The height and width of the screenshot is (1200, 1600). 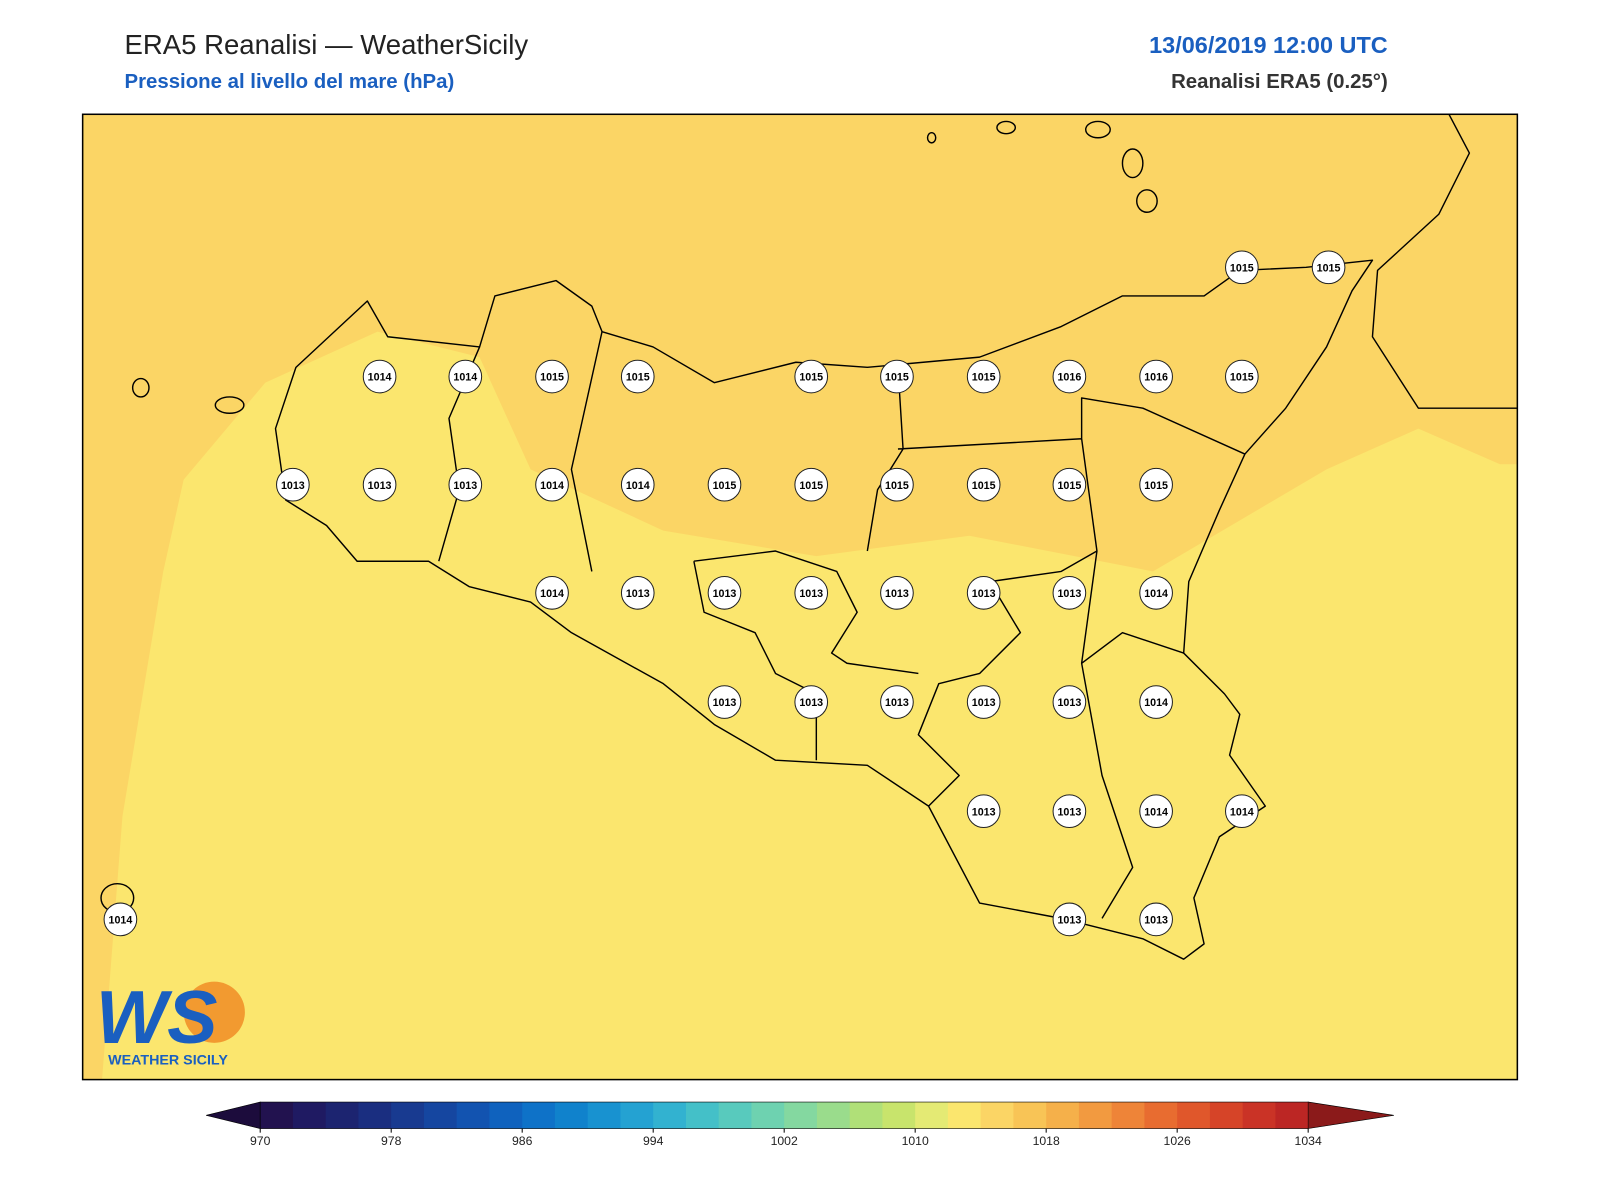 I want to click on colorbar-tick-label: 978, so click(x=391, y=1141).